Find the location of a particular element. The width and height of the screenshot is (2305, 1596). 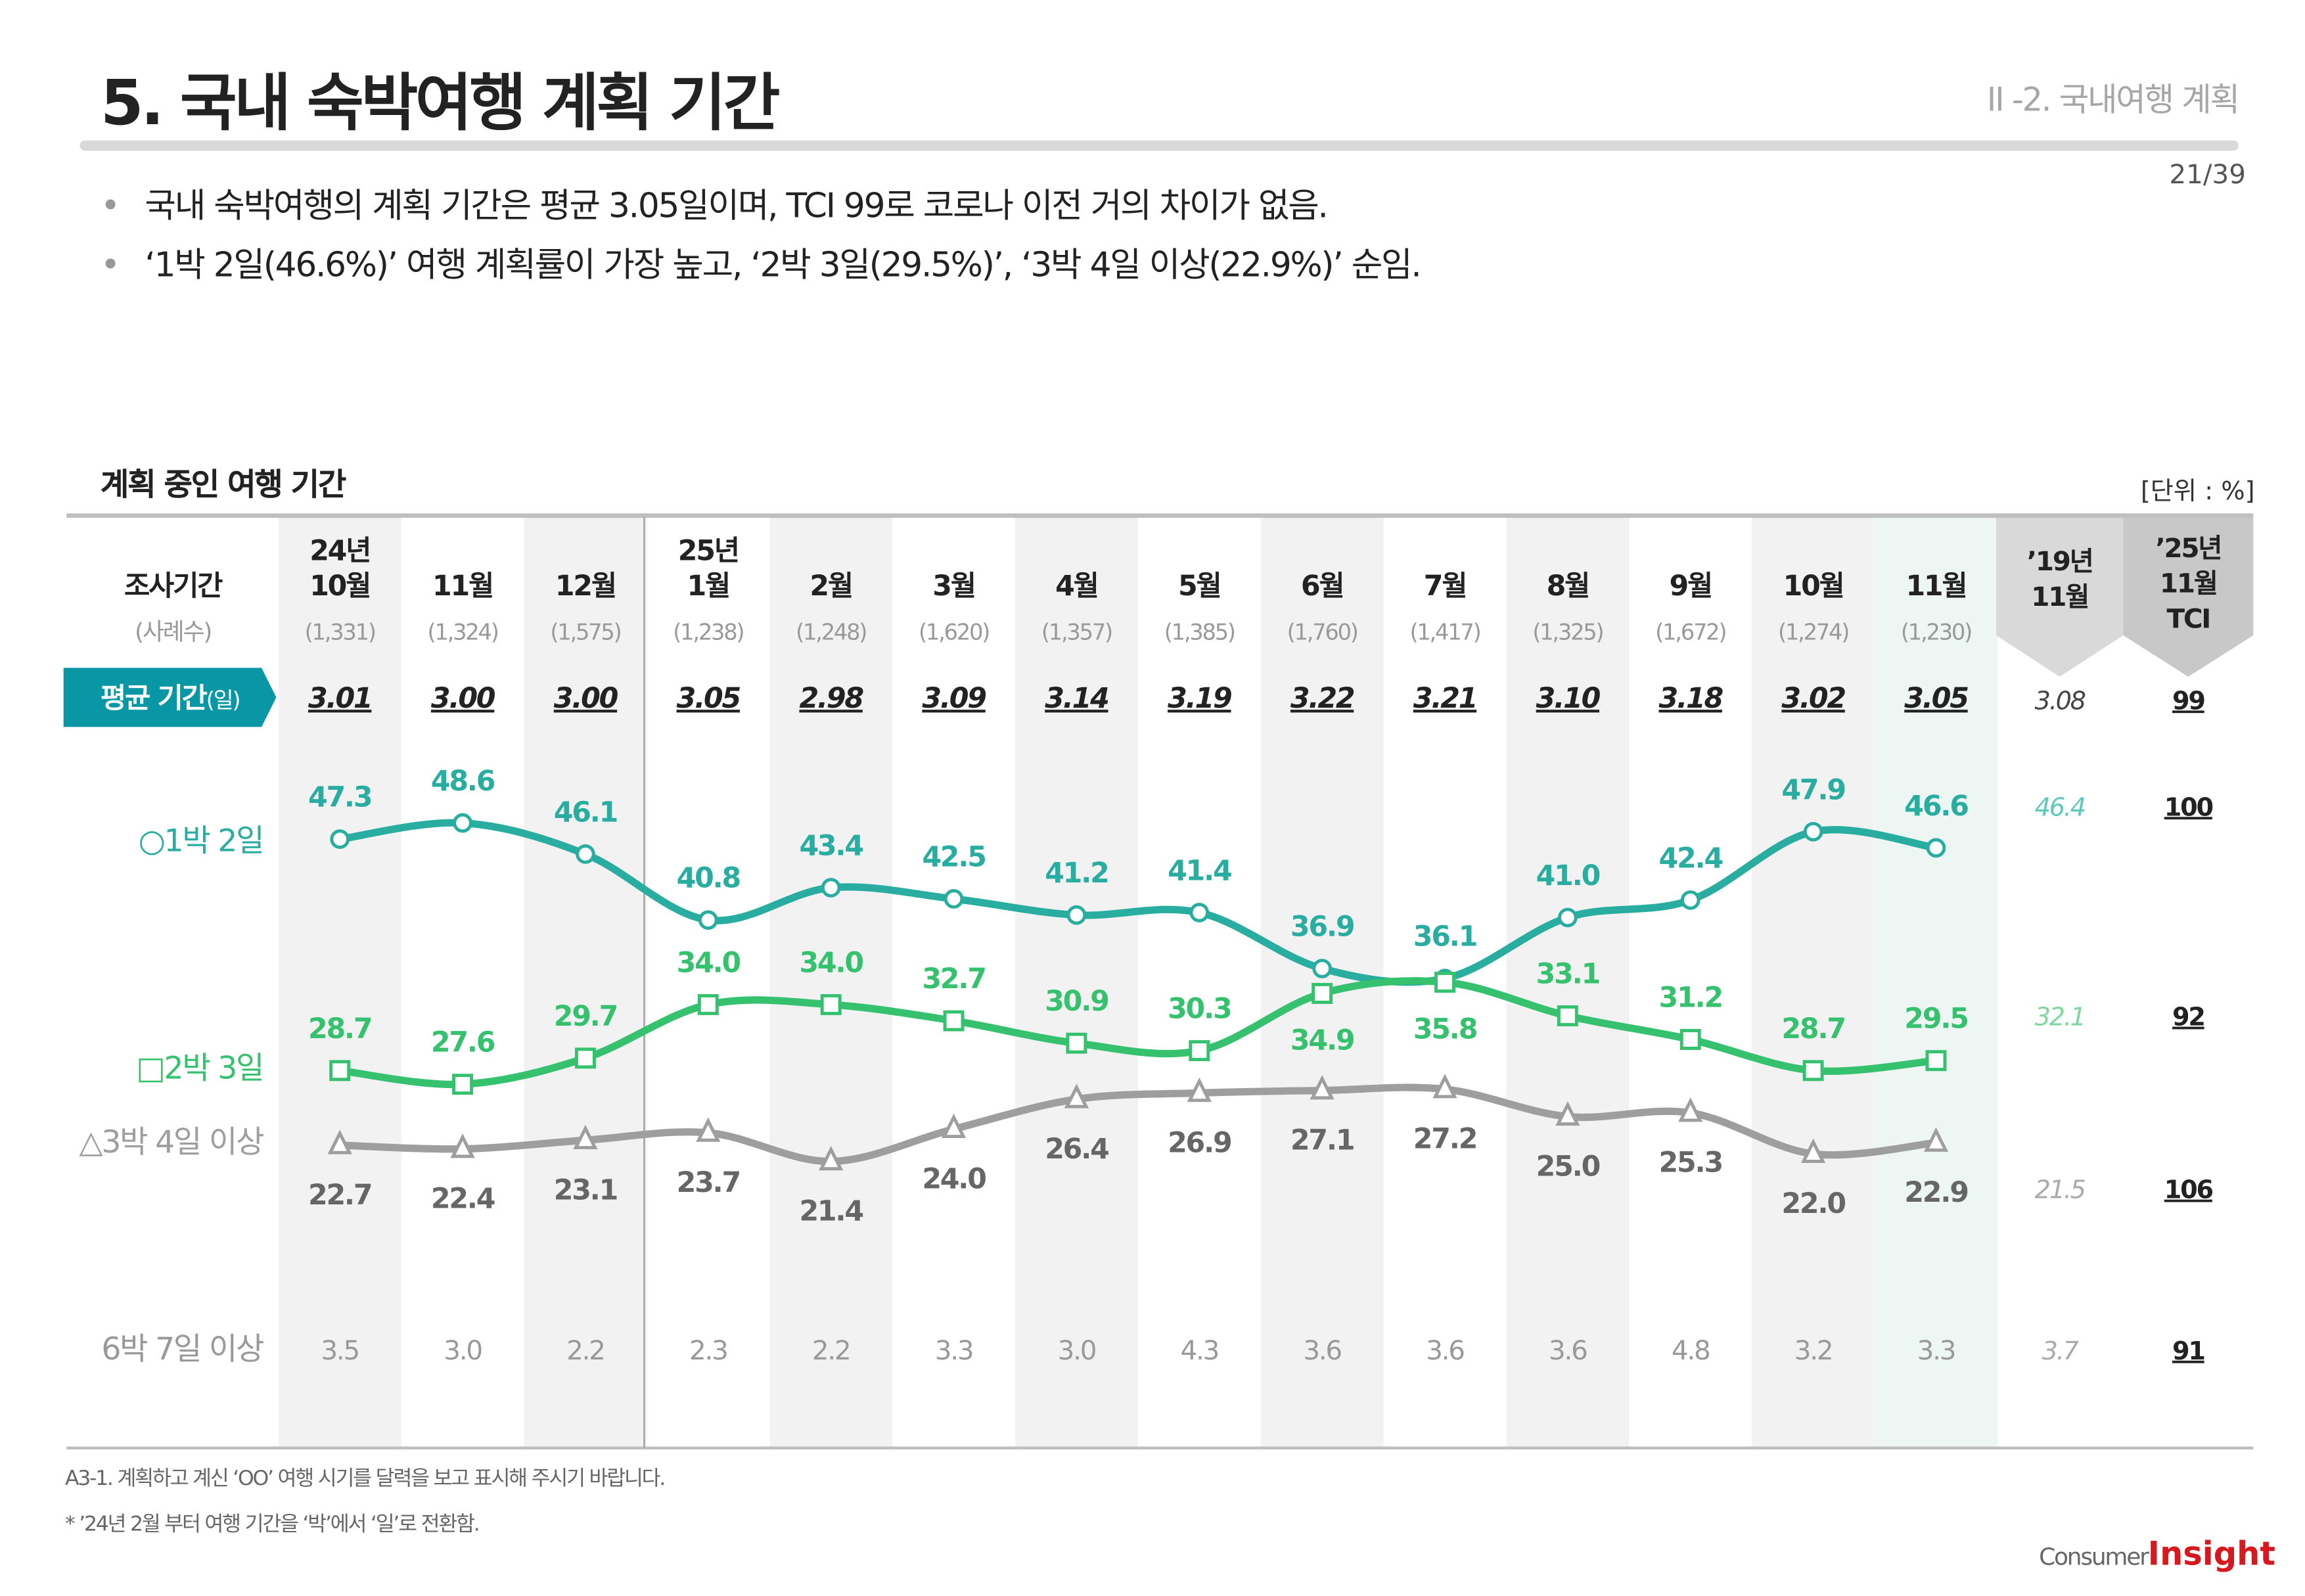

avg-badge is located at coordinates (170, 697).